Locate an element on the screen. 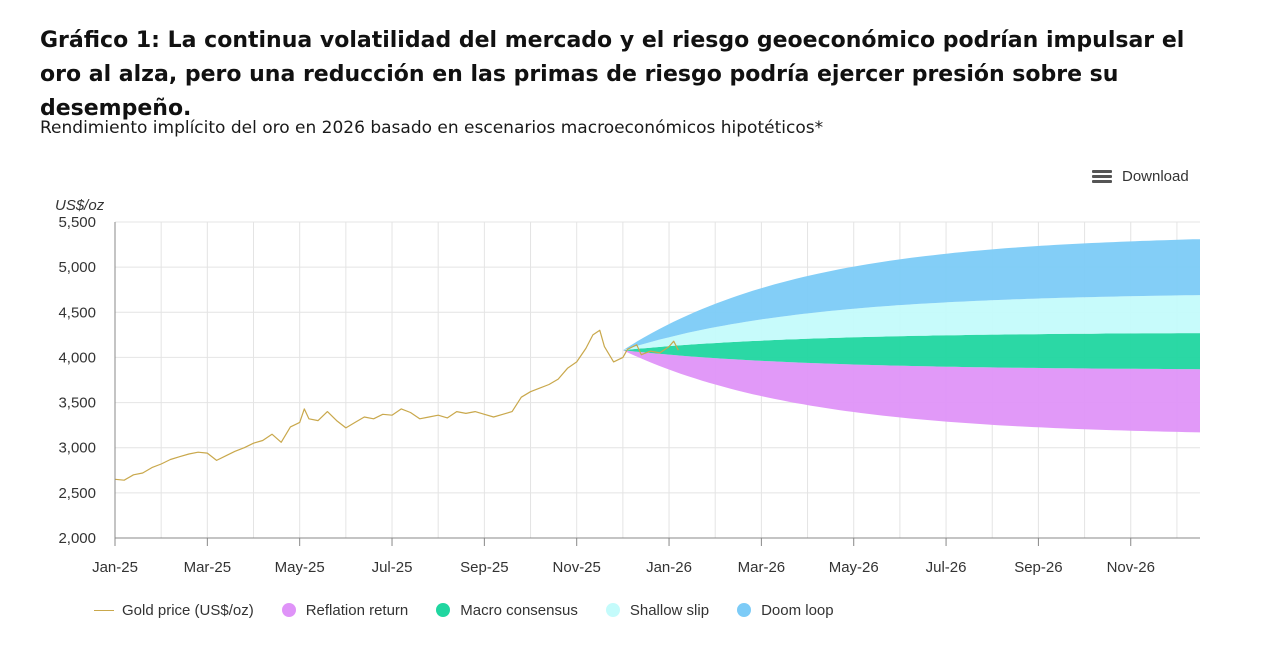  x-tick-label: Jan-26 is located at coordinates (669, 567).